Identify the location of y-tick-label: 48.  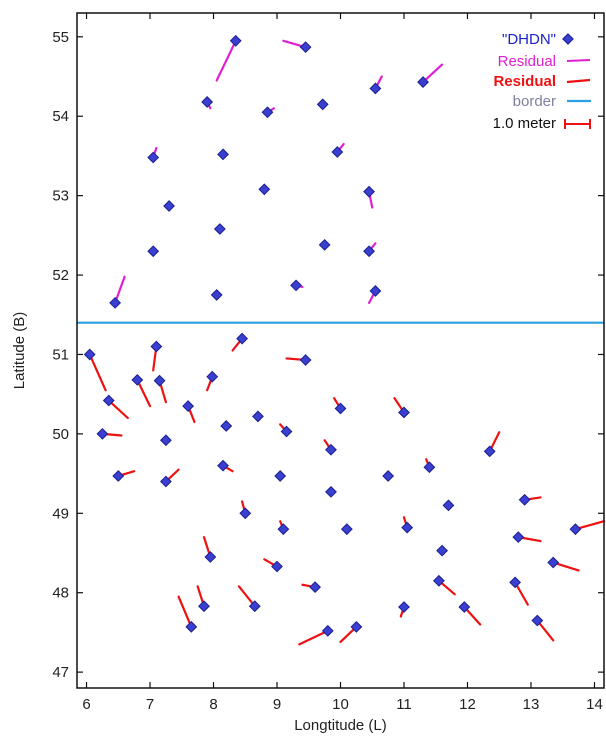
(60, 593).